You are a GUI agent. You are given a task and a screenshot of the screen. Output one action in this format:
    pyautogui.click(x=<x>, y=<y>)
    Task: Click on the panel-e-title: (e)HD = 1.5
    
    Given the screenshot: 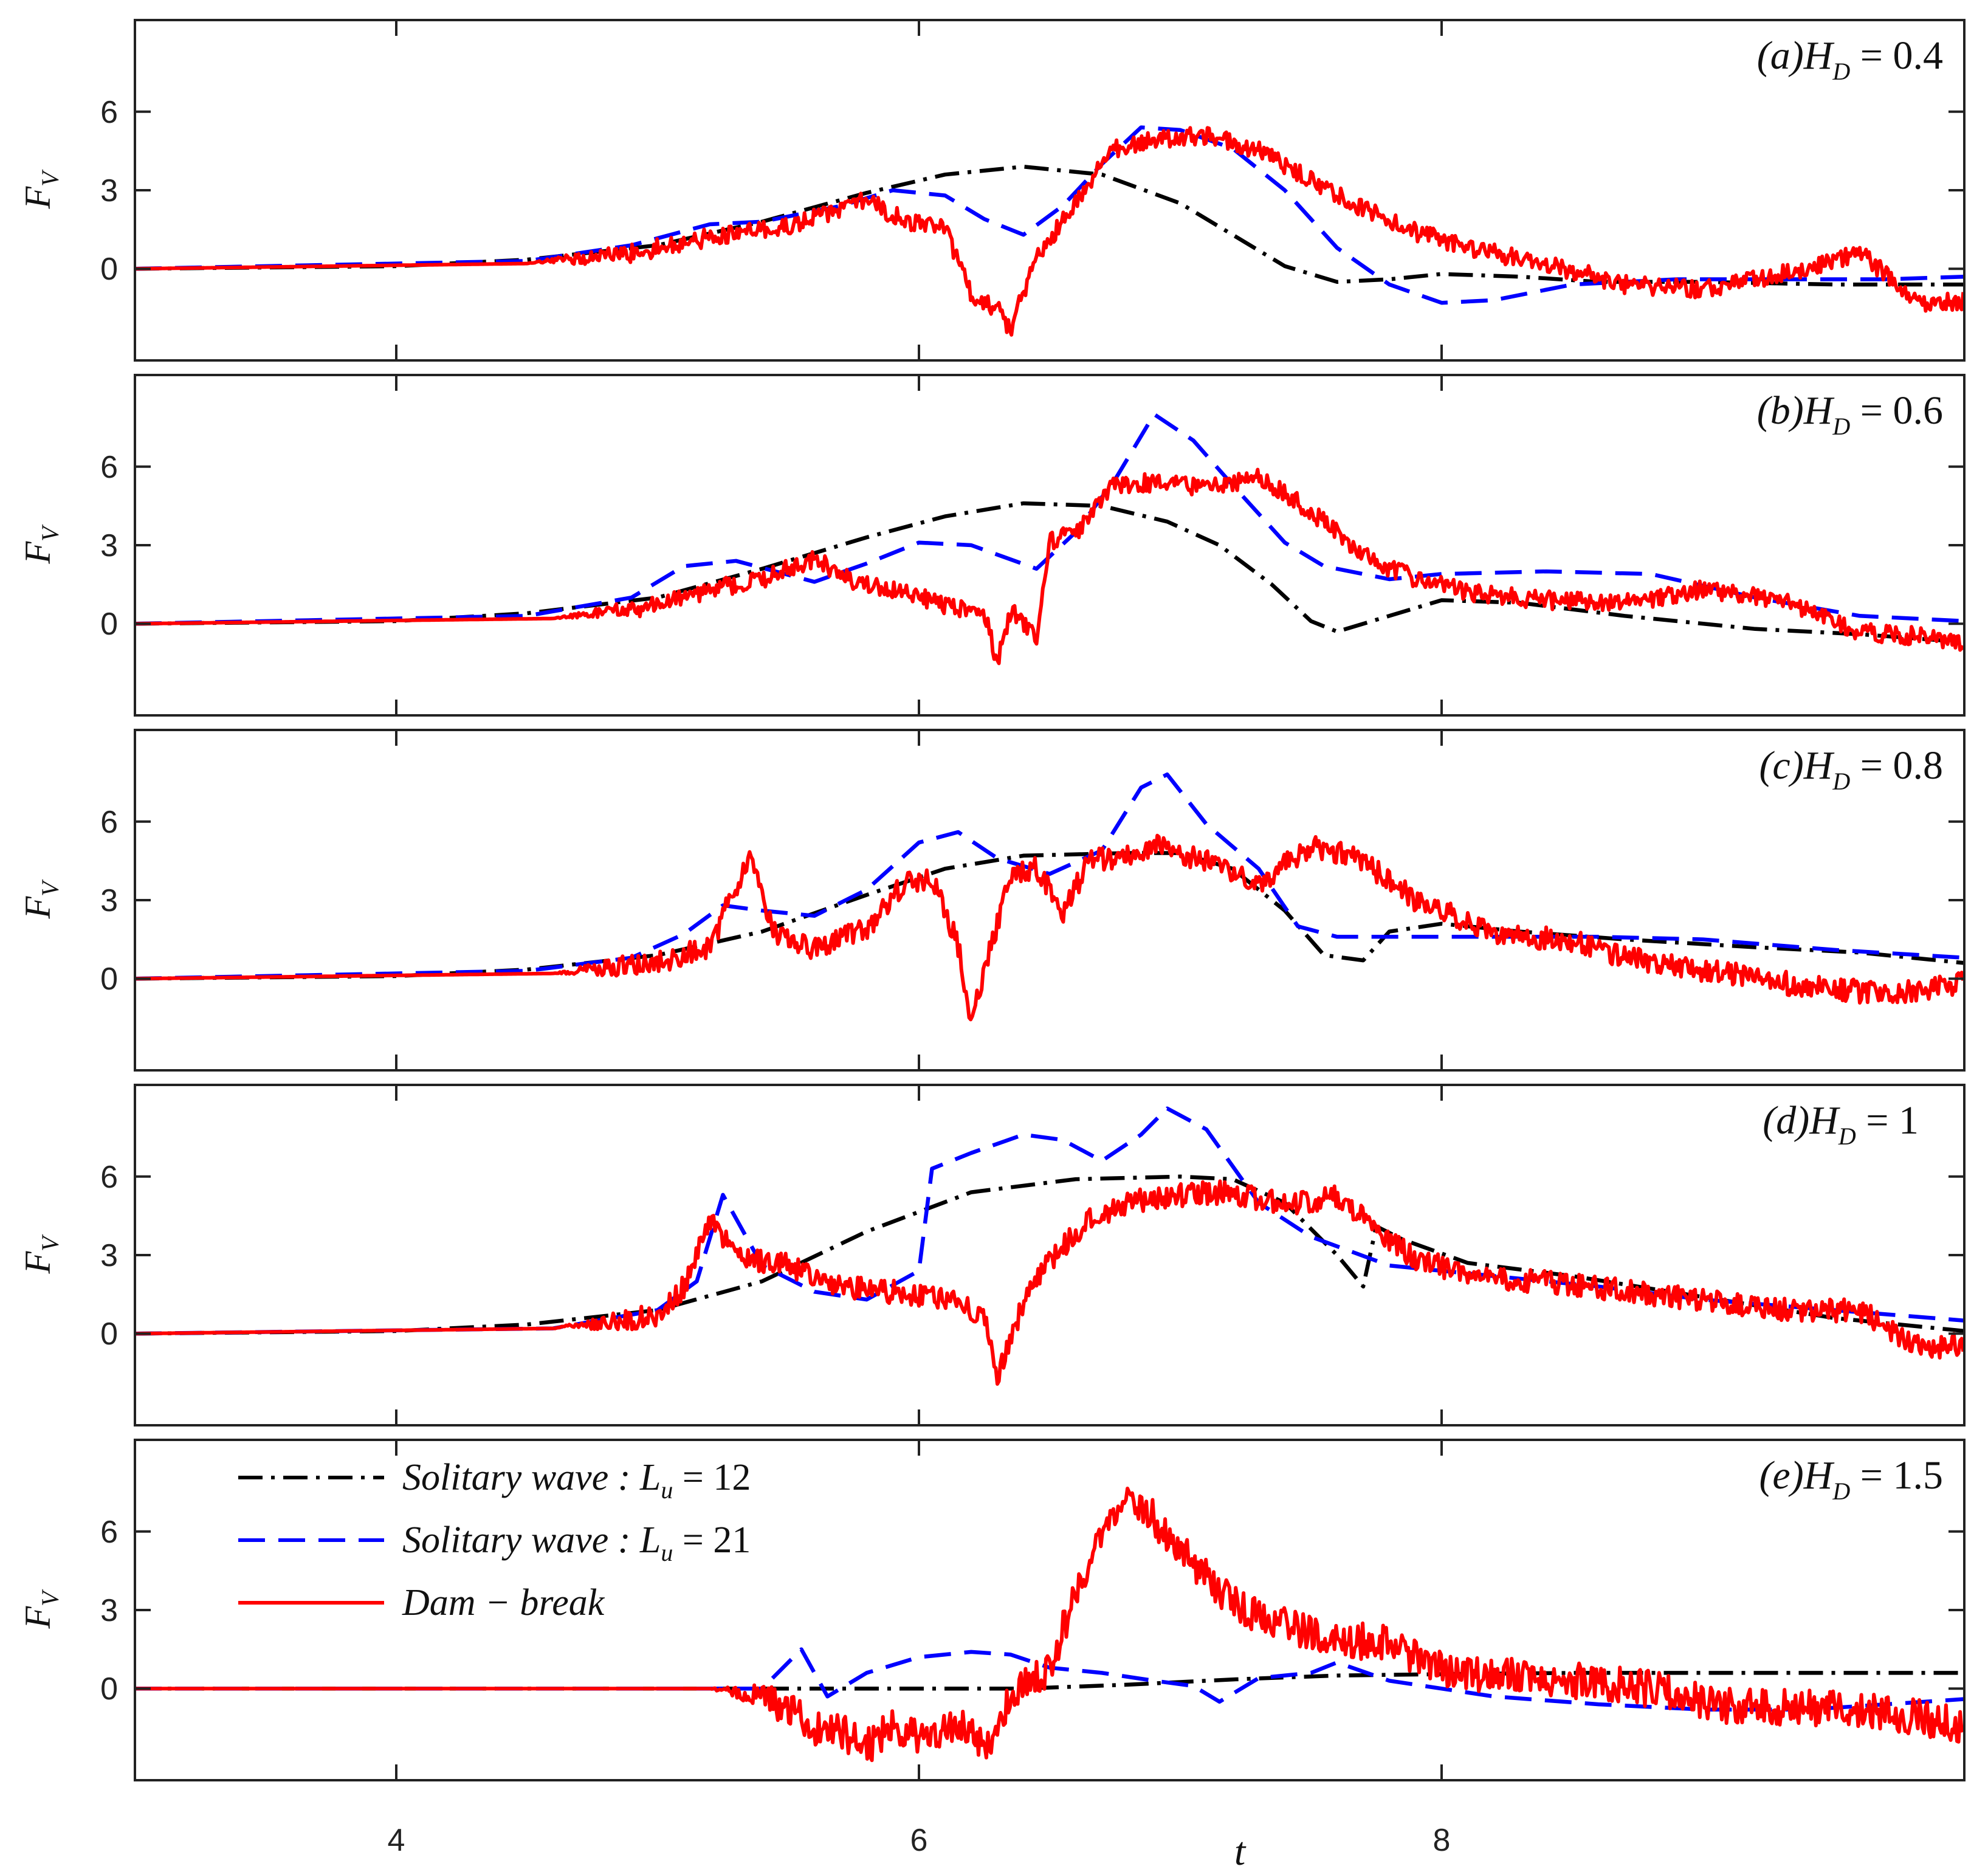 What is the action you would take?
    pyautogui.click(x=1851, y=1479)
    